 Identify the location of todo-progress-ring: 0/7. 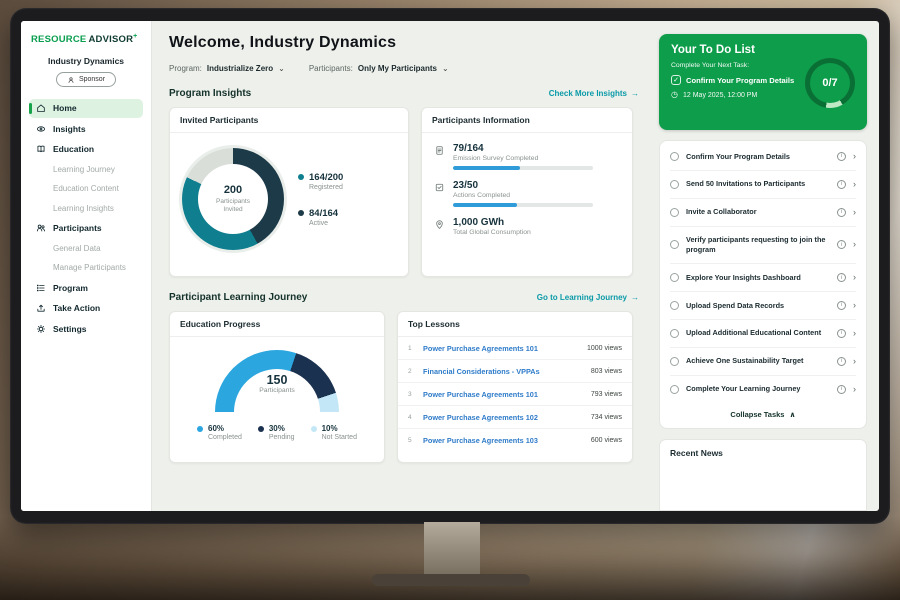
(830, 83).